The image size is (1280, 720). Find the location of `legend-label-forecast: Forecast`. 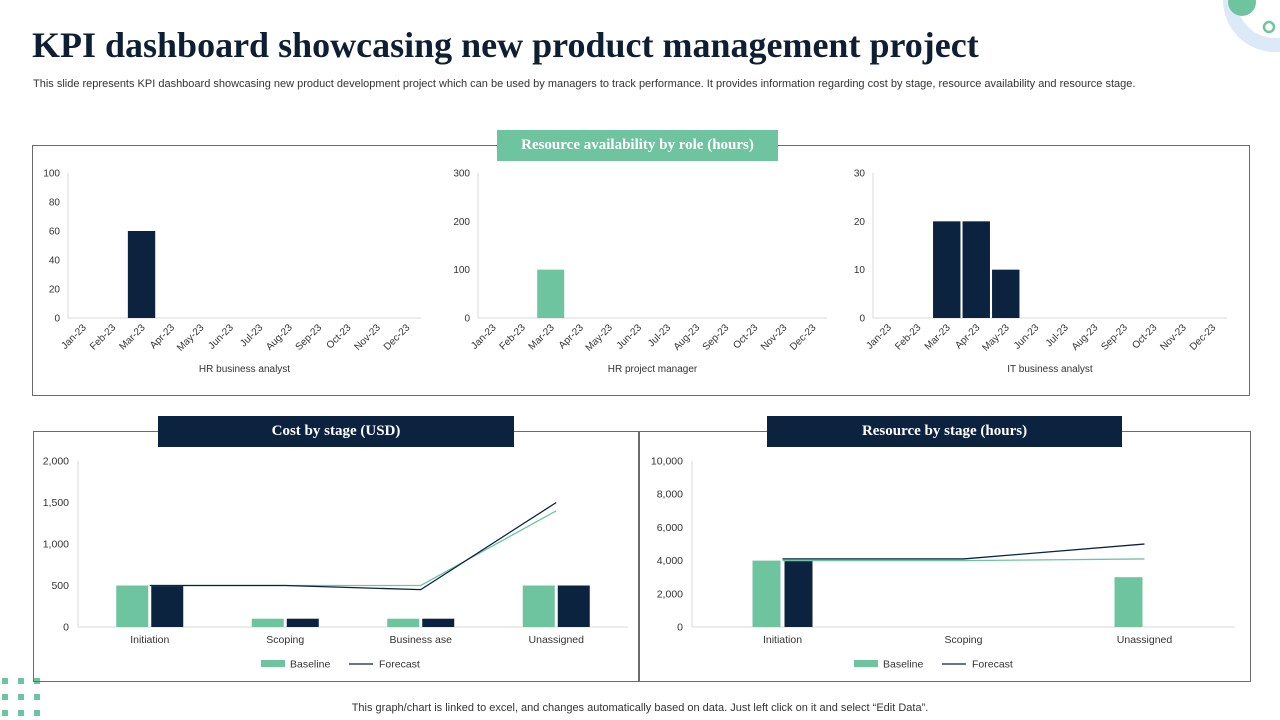

legend-label-forecast: Forecast is located at coordinates (399, 665).